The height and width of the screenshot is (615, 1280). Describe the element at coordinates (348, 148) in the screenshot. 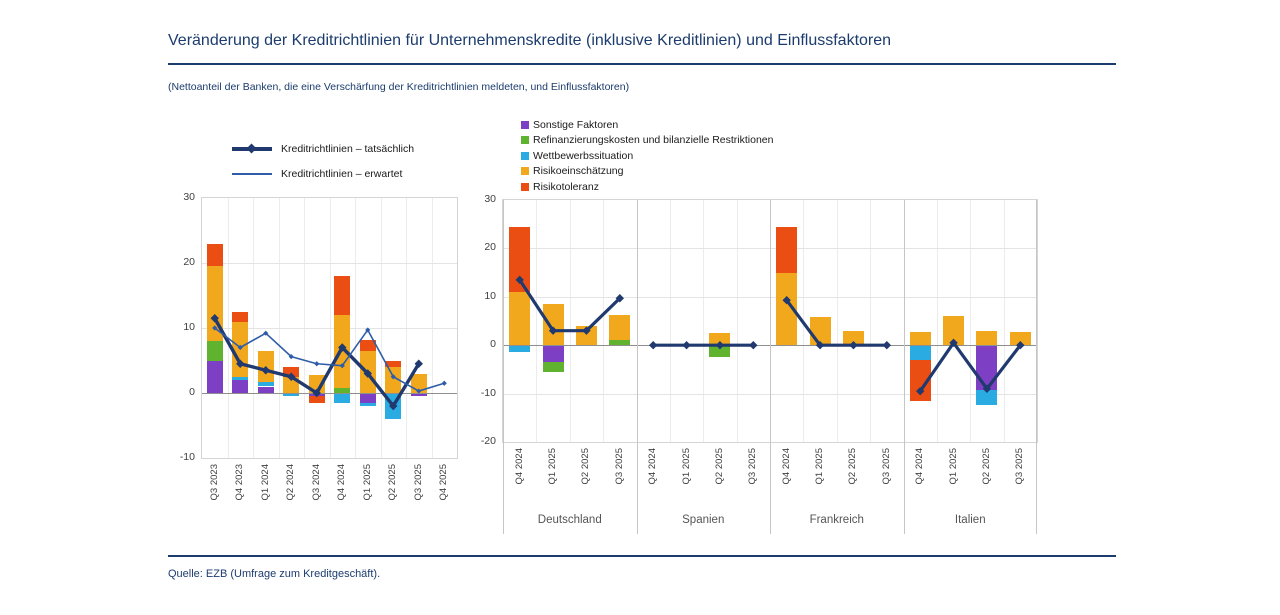

I see `legend-label-actual: Kreditrichtlinien – tatsächlich` at that location.